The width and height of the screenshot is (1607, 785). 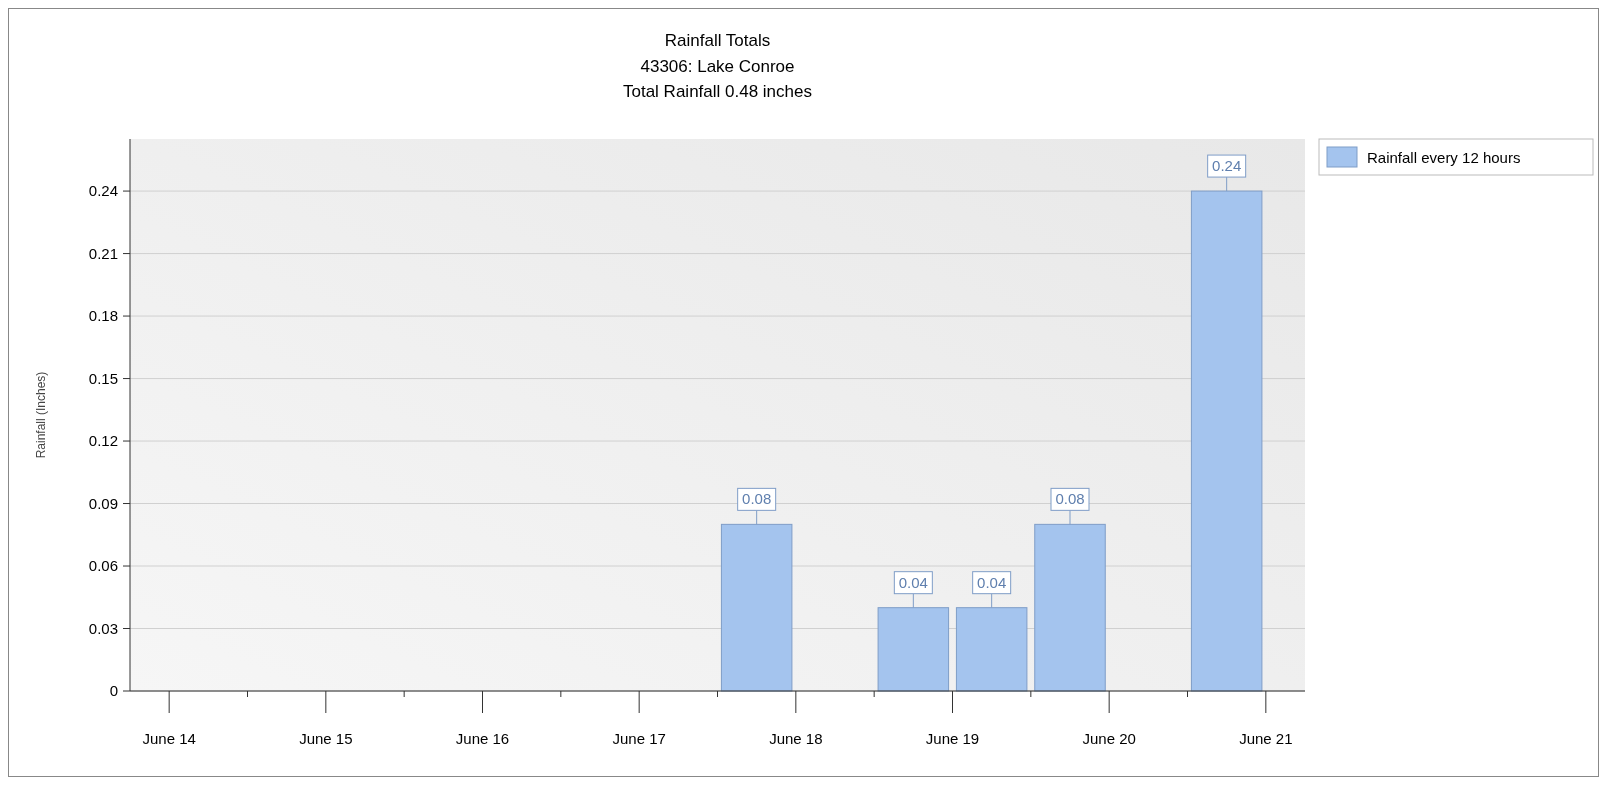 I want to click on y-tick-label: 0.09, so click(x=103, y=503).